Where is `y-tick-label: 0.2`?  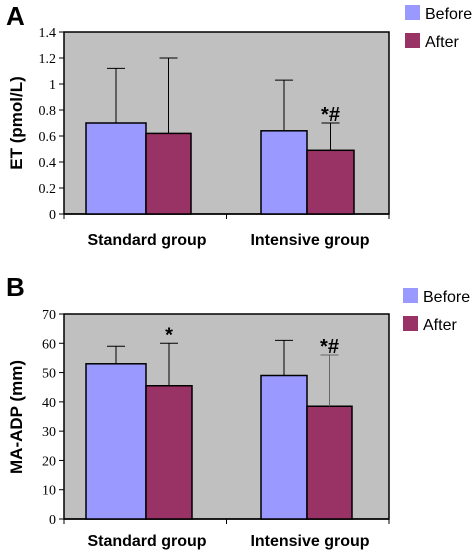 y-tick-label: 0.2 is located at coordinates (48, 189).